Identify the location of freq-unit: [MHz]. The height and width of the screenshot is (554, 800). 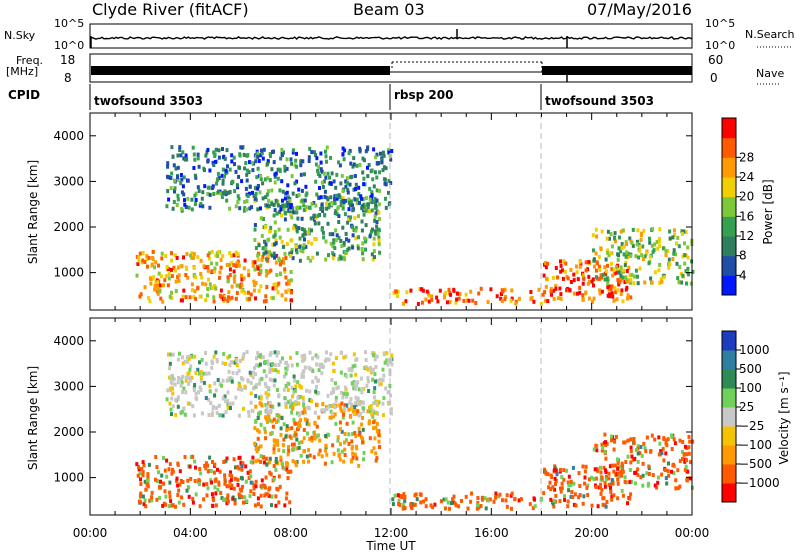
(22, 71).